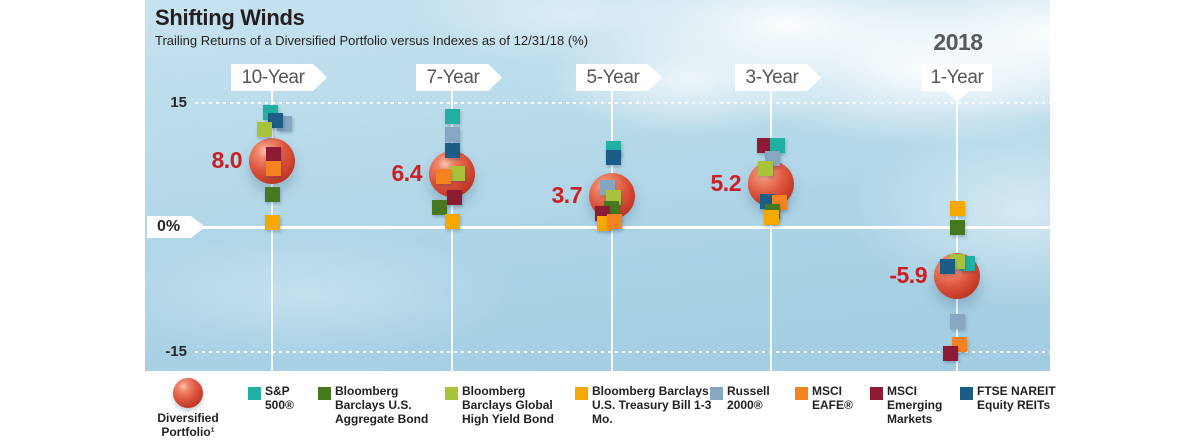  Describe the element at coordinates (832, 398) in the screenshot. I see `legend-label-eafe: MSCI EAFE®` at that location.